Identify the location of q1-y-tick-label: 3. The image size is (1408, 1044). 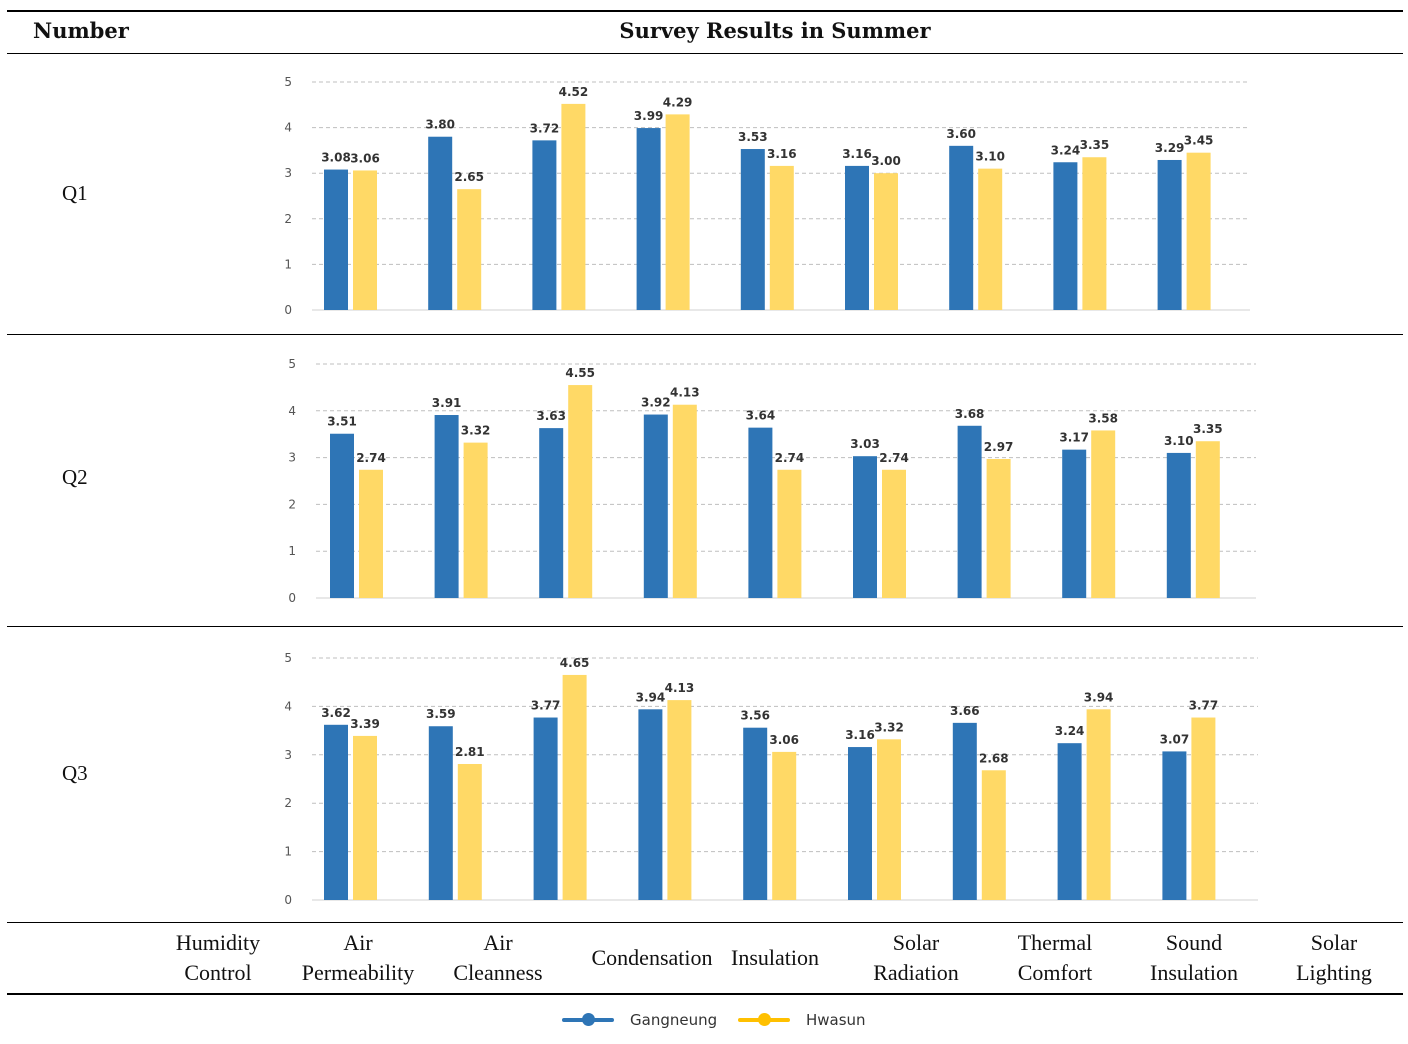
(288, 173).